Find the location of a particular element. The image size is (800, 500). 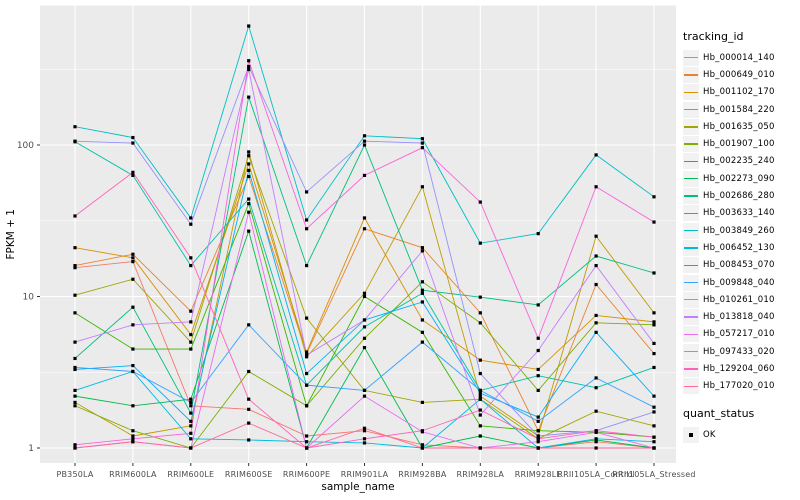

legend-entry-label: Hb_013818_040 is located at coordinates (739, 317).